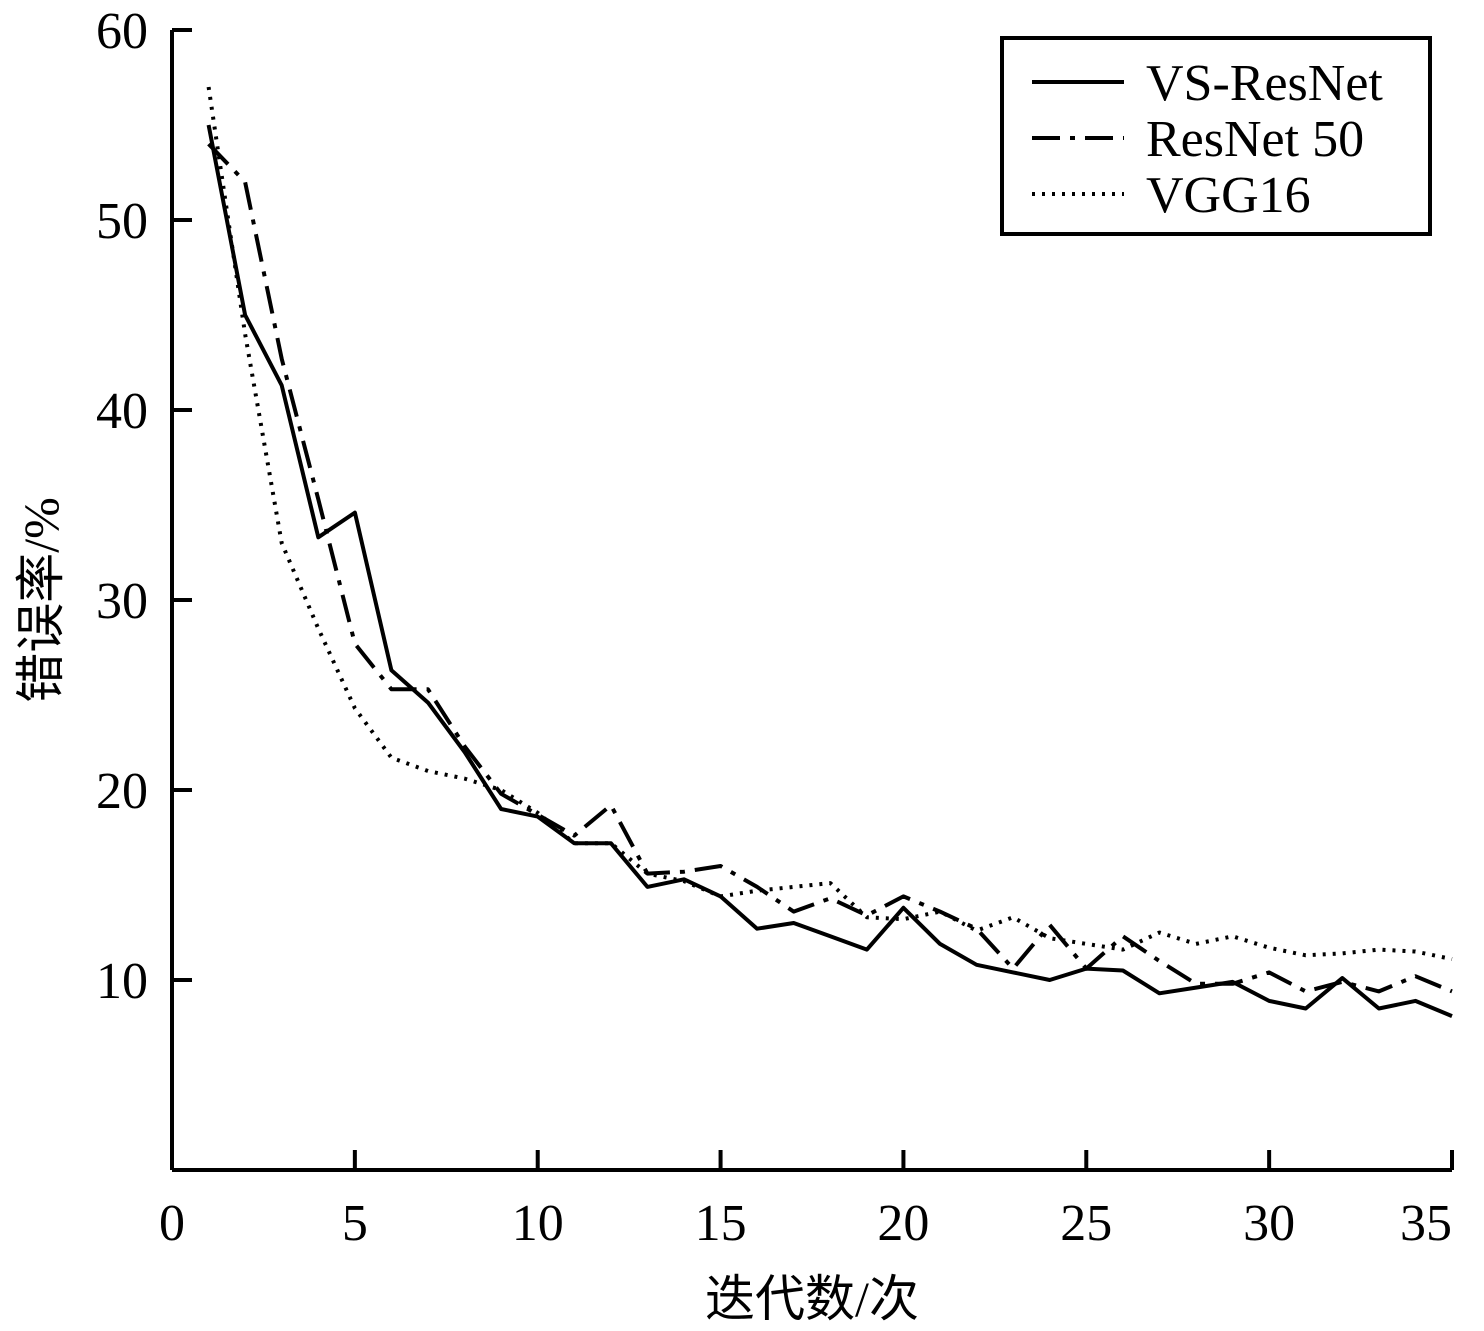 The height and width of the screenshot is (1331, 1484). I want to click on y-axis-title: 错误率/%, so click(41, 600).